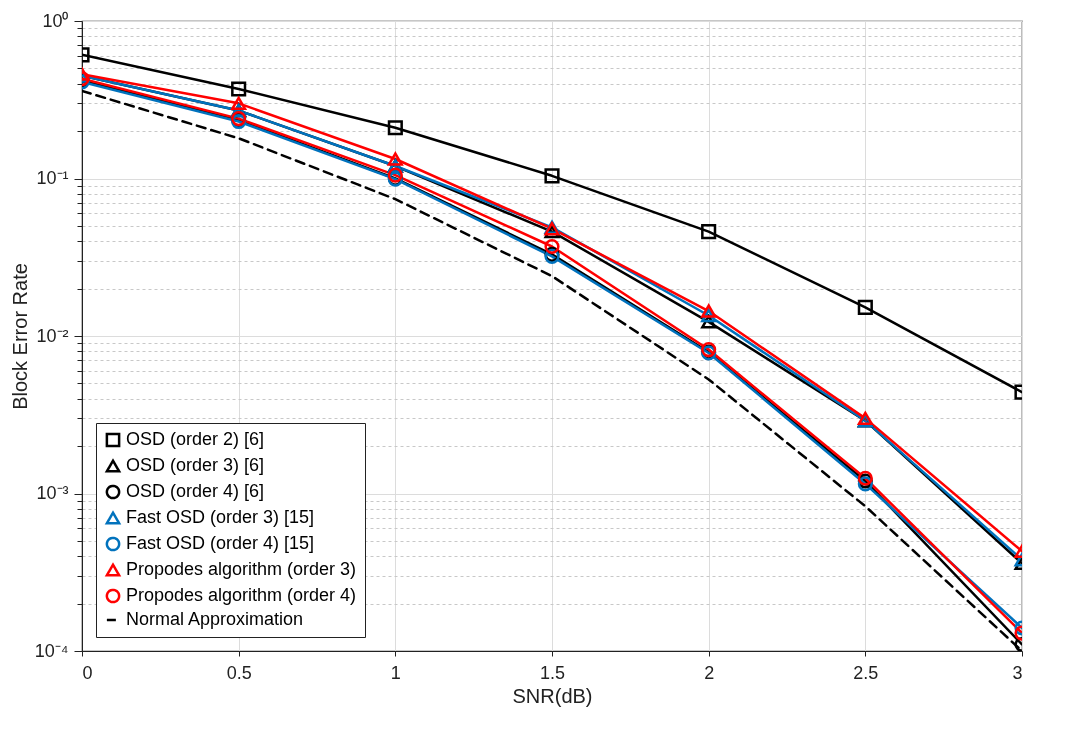 This screenshot has width=1089, height=744. Describe the element at coordinates (51, 650) in the screenshot. I see `y-tick-label: 10⁻⁴` at that location.